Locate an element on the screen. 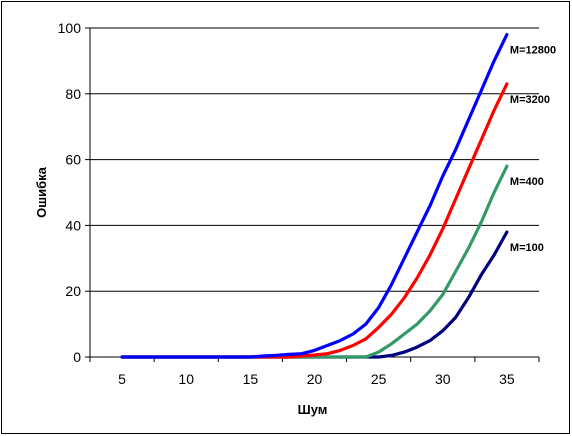 The height and width of the screenshot is (436, 572). y-tick-label-20: 20 is located at coordinates (73, 291).